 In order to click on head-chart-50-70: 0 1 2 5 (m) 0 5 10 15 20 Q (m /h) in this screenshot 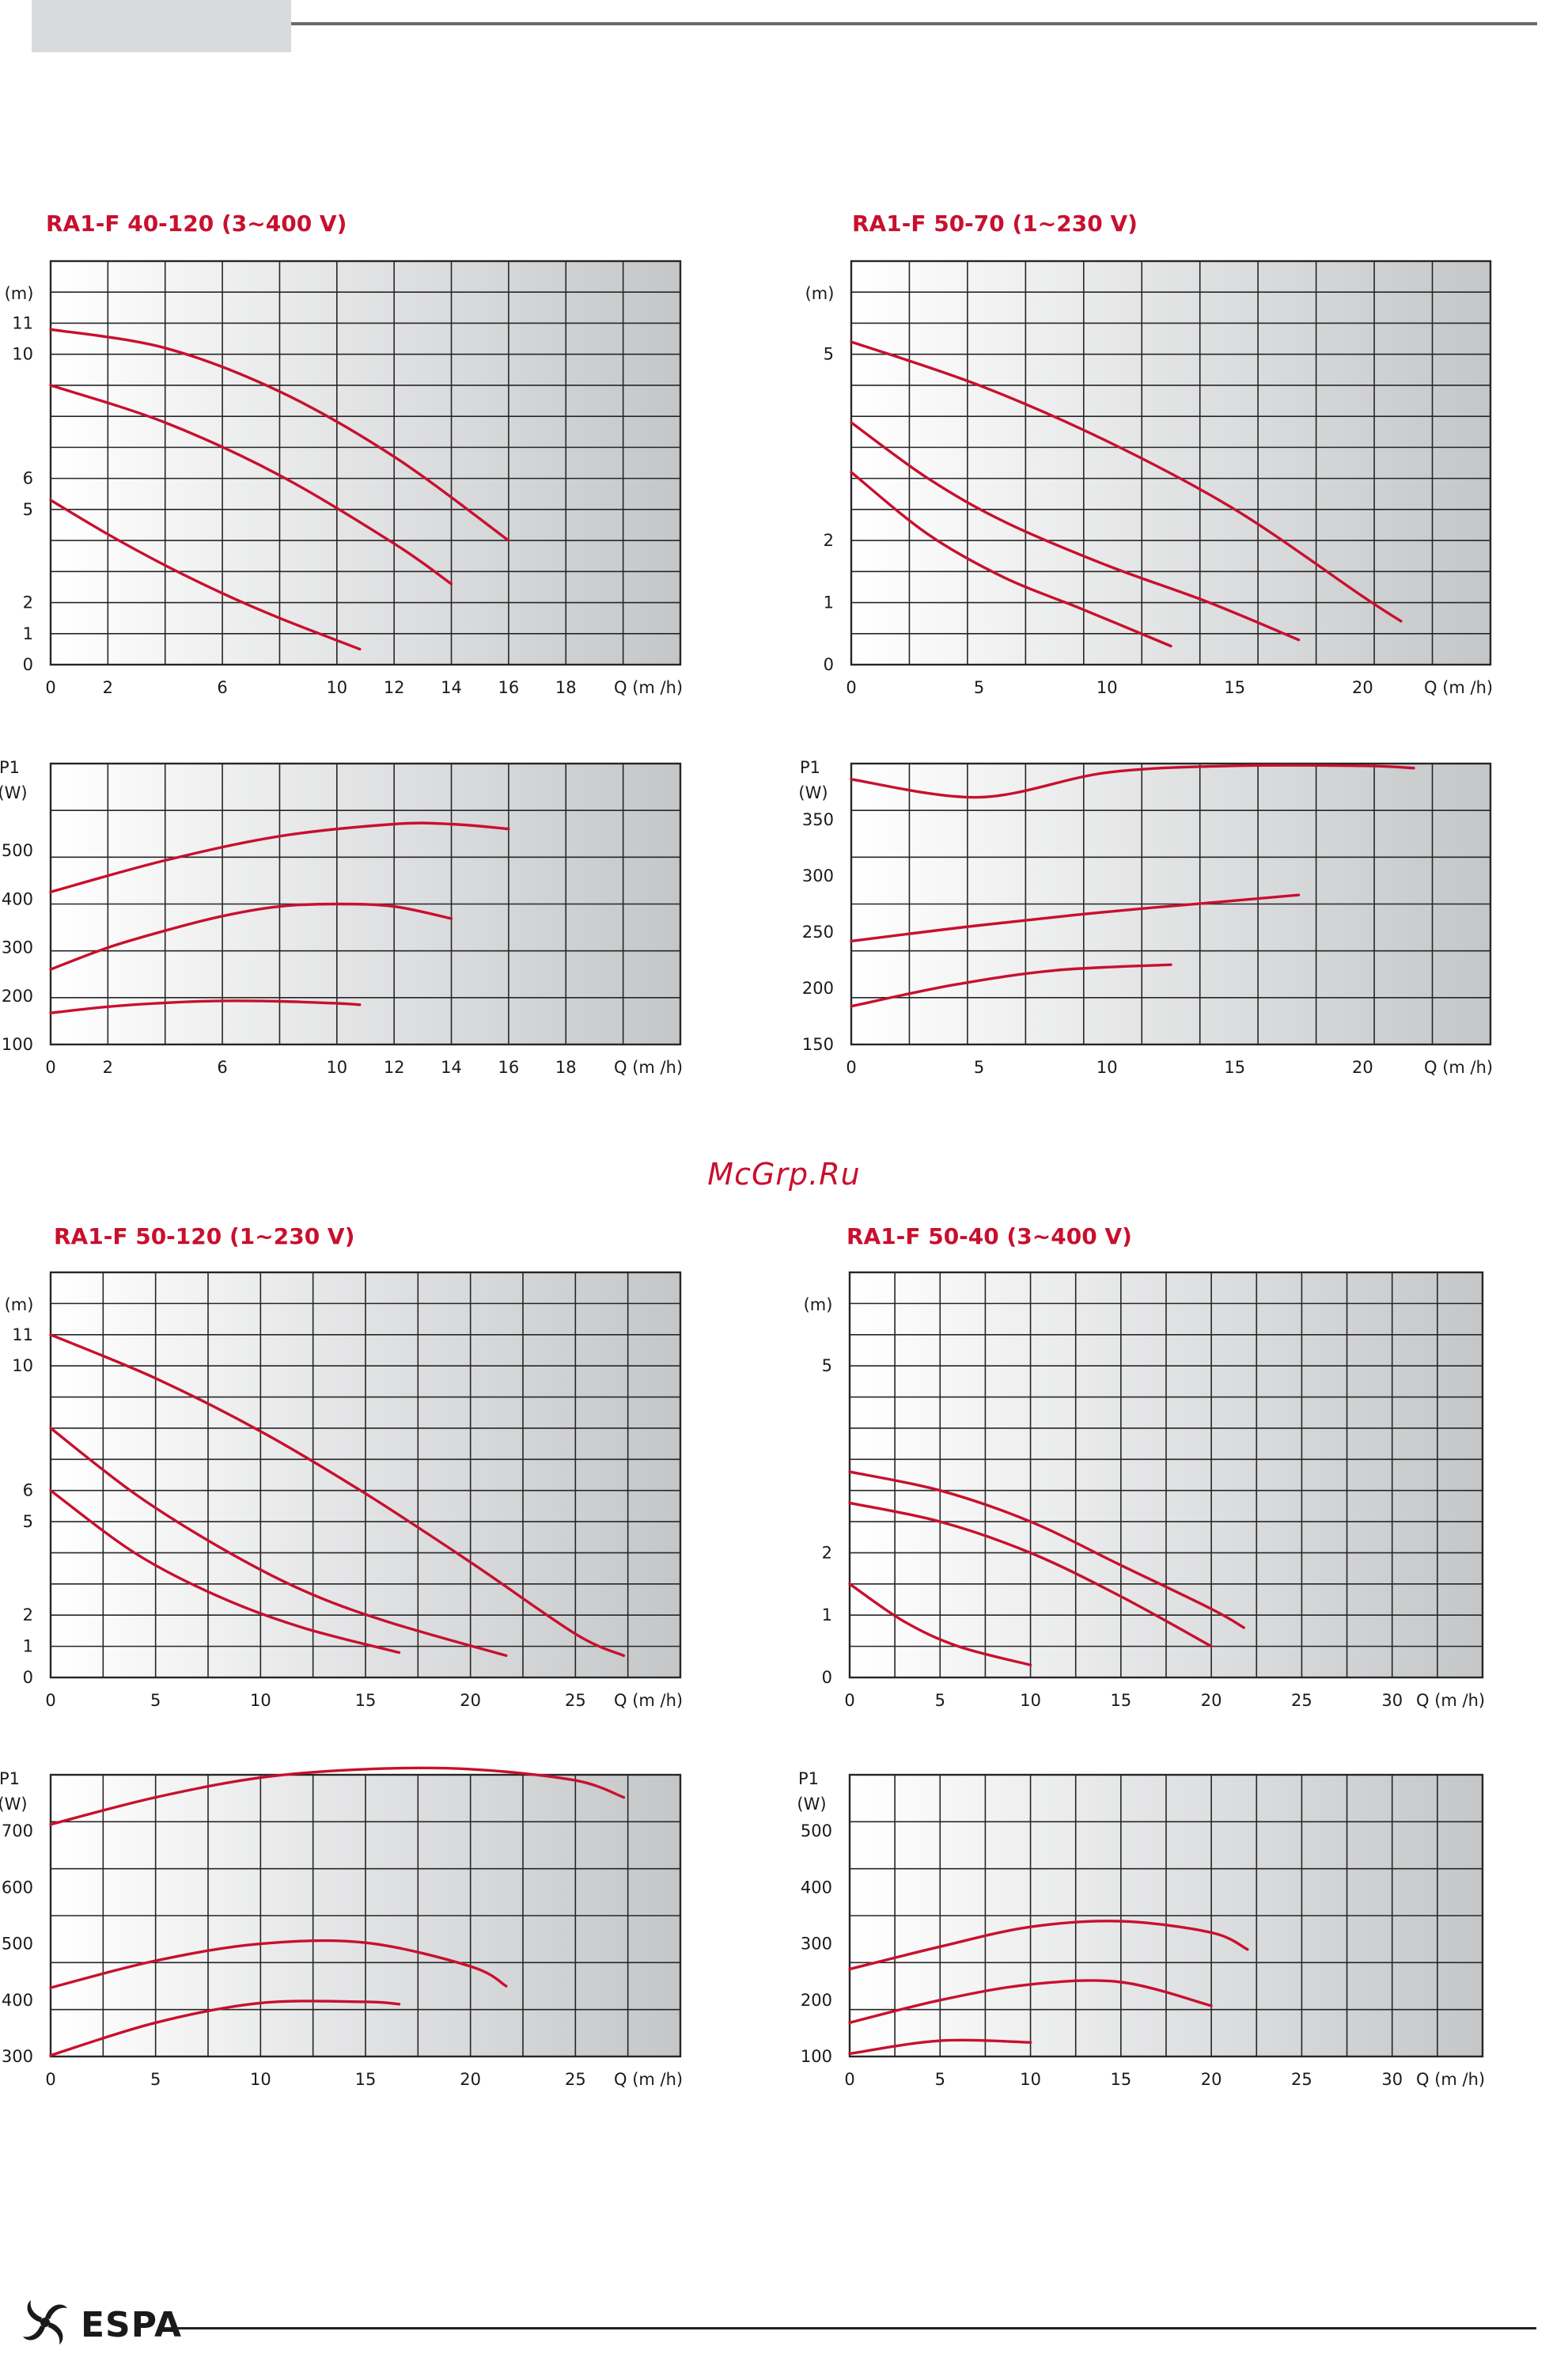, I will do `click(1149, 479)`.